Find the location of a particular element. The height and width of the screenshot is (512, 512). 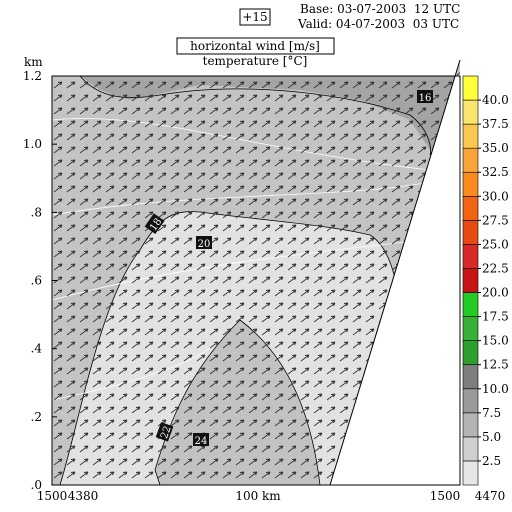

contour-label-group: 16 is located at coordinates (425, 97).